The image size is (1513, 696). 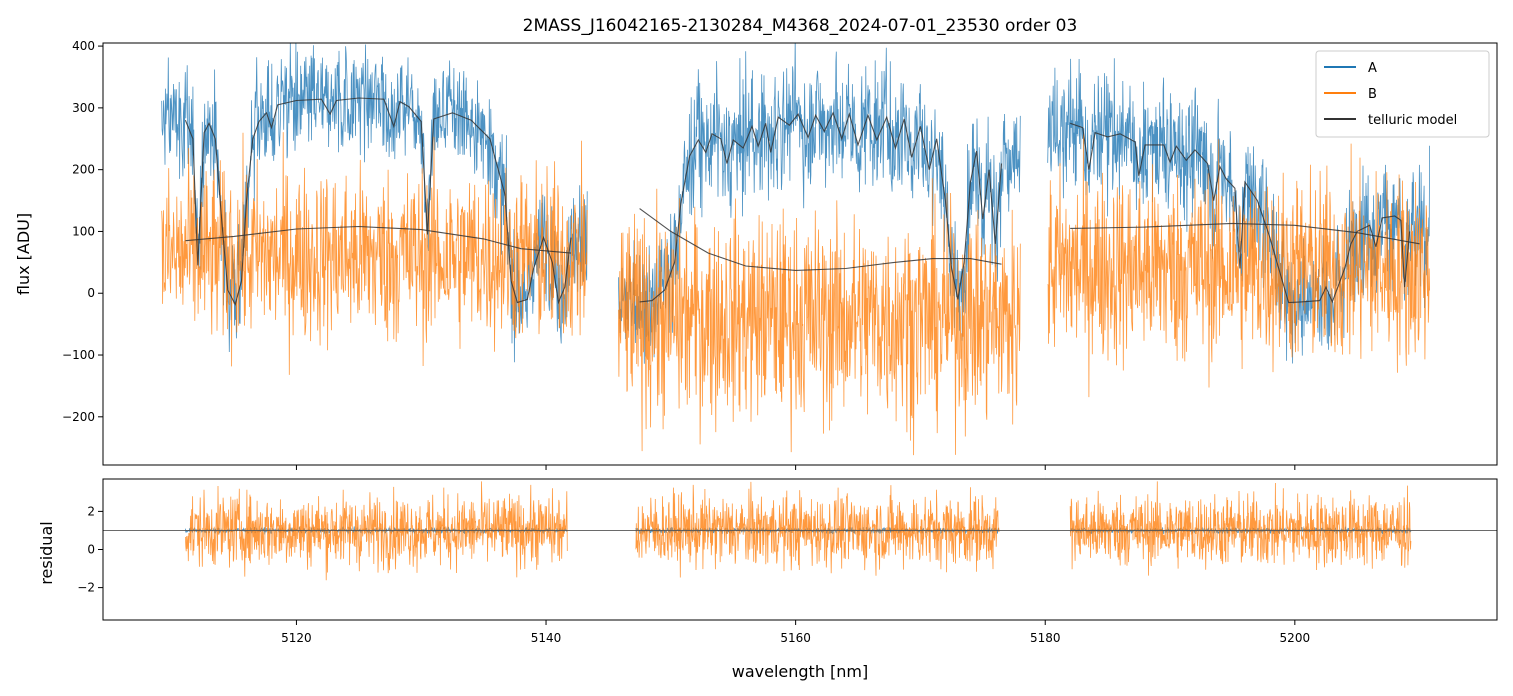 What do you see at coordinates (83, 170) in the screenshot?
I see `flux-ytick-label: 200` at bounding box center [83, 170].